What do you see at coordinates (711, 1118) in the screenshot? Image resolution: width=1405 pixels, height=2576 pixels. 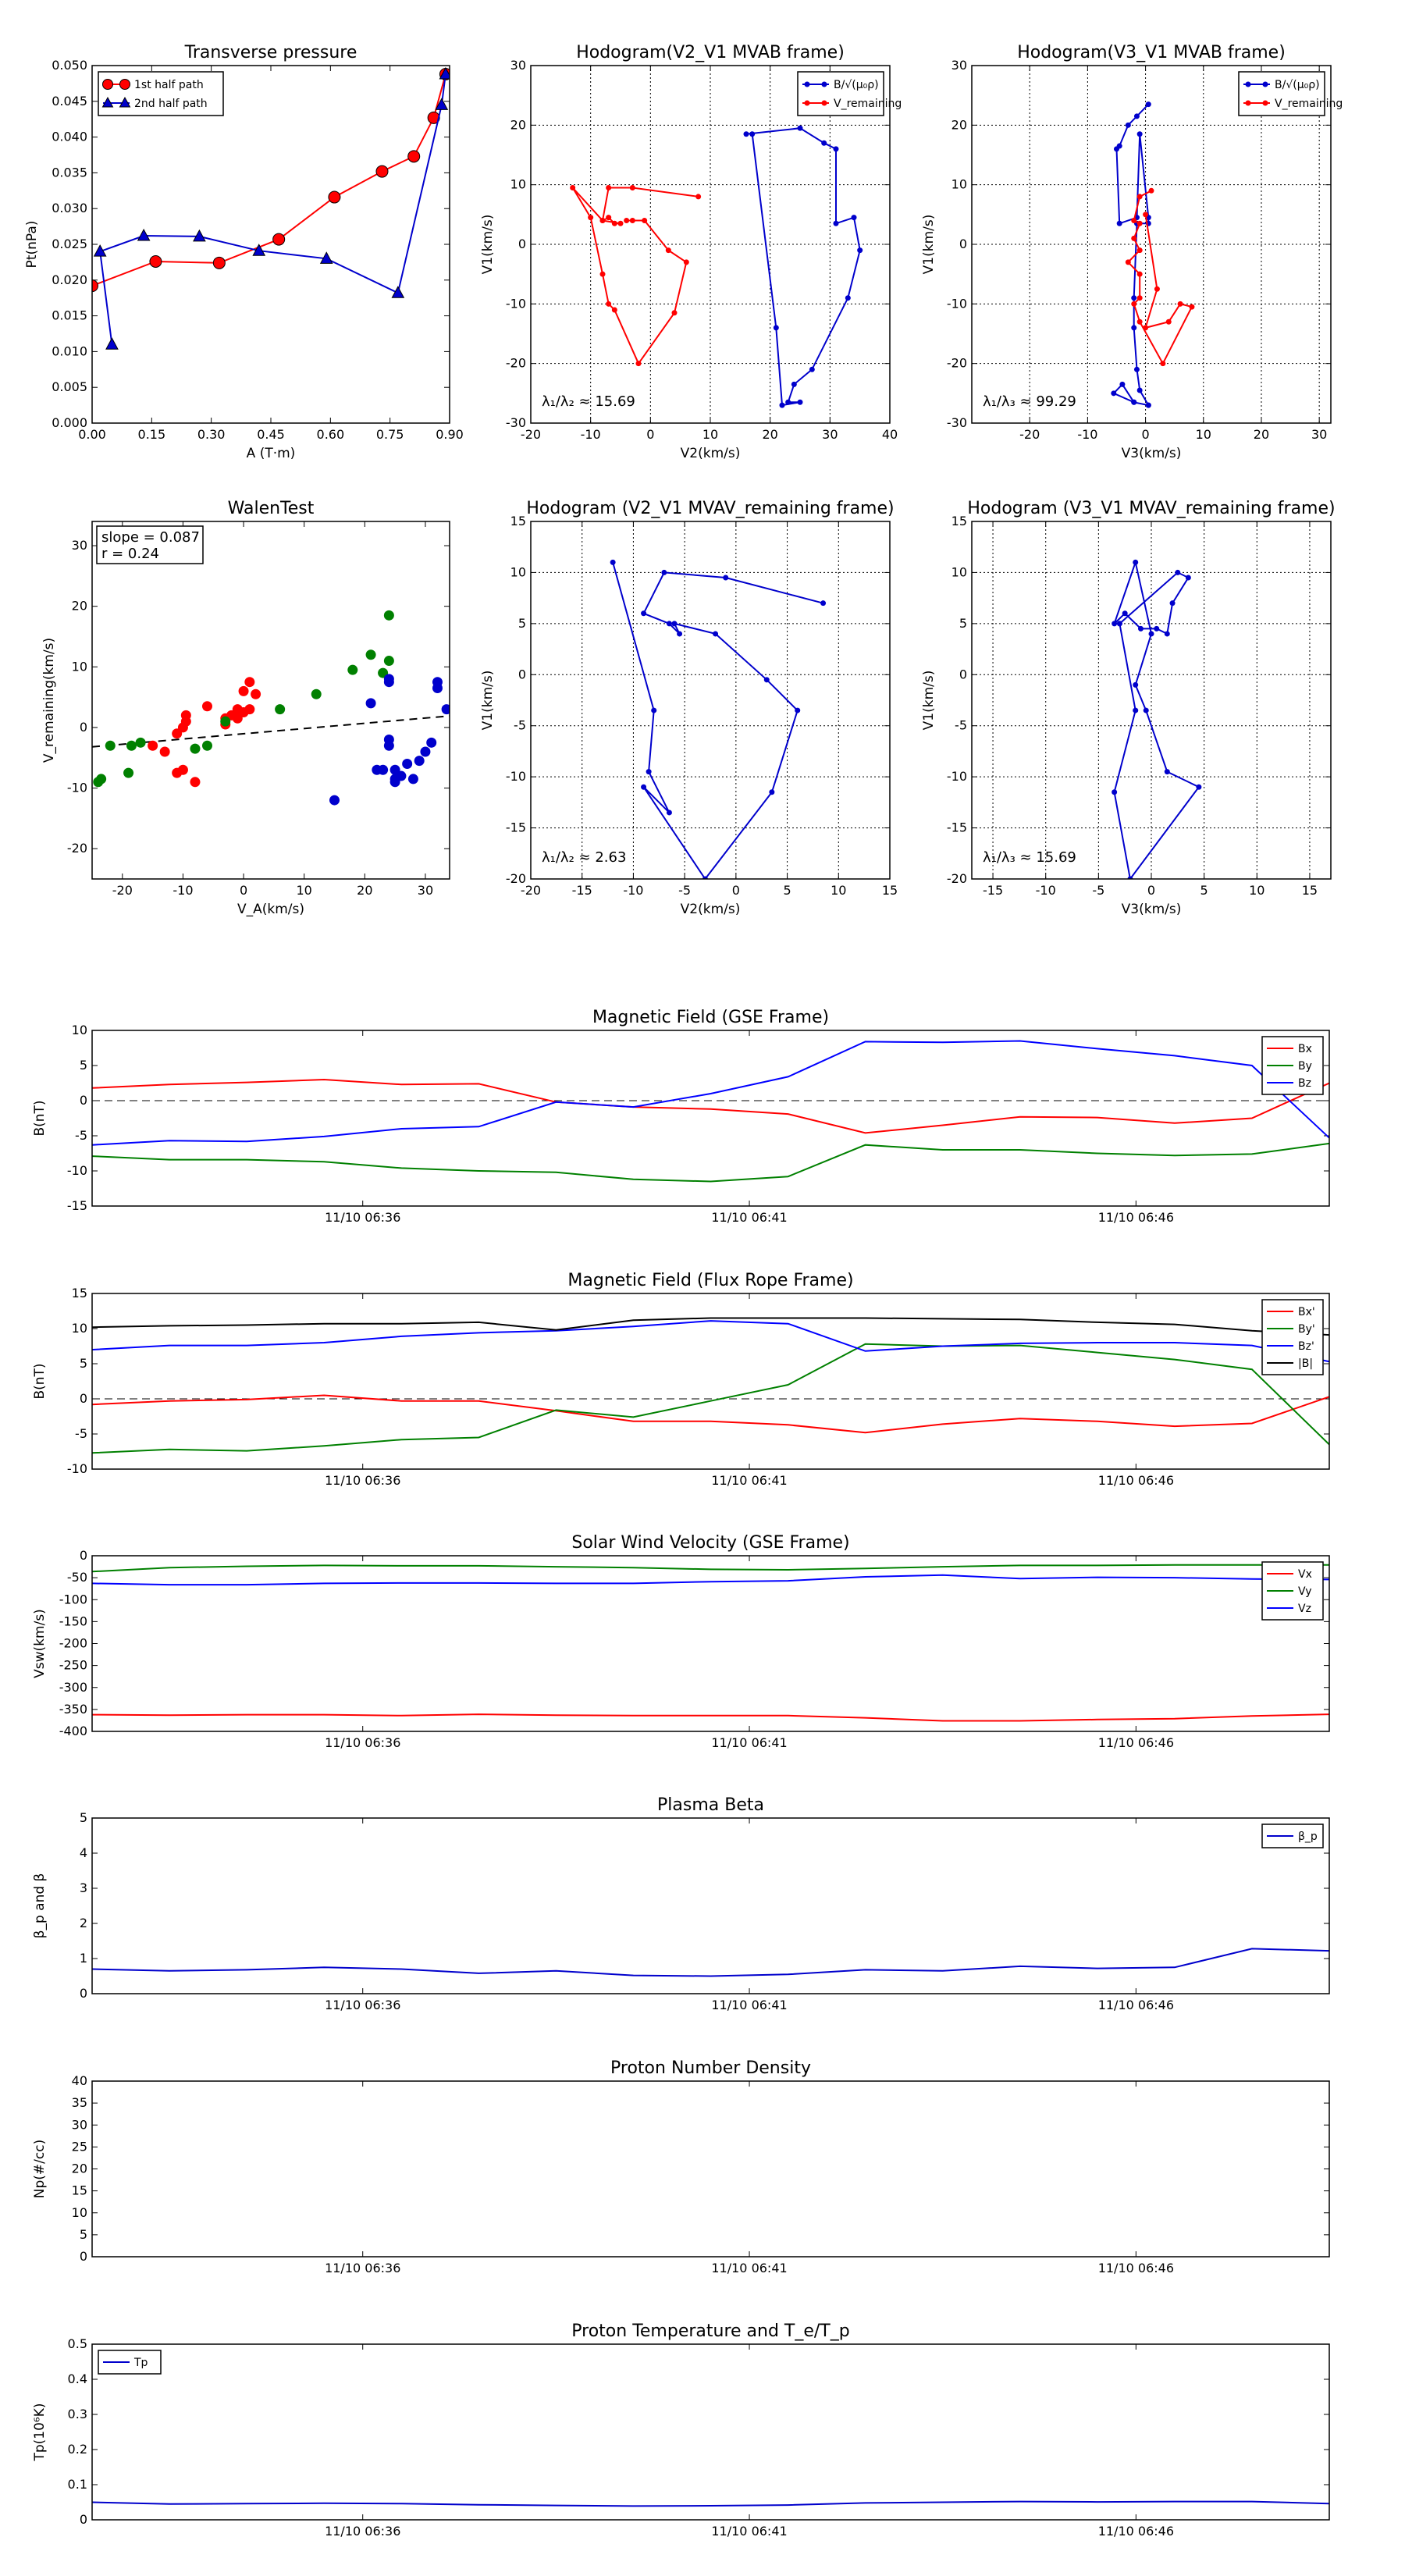 I see `plot-frame` at bounding box center [711, 1118].